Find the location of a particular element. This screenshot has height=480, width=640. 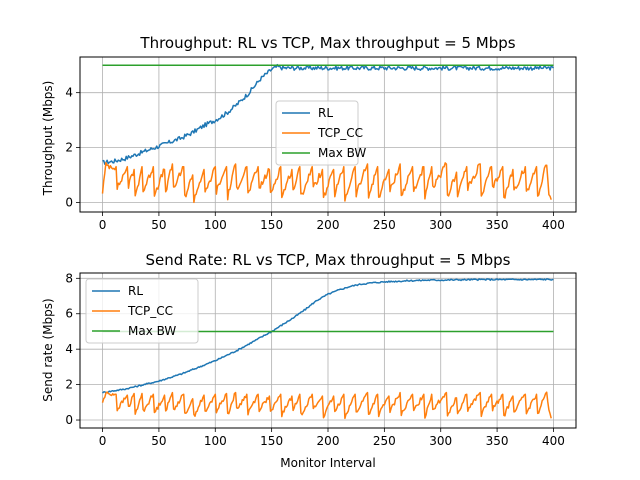

send-rate-legend: RL TCP_CC Max BW is located at coordinates (142, 311).